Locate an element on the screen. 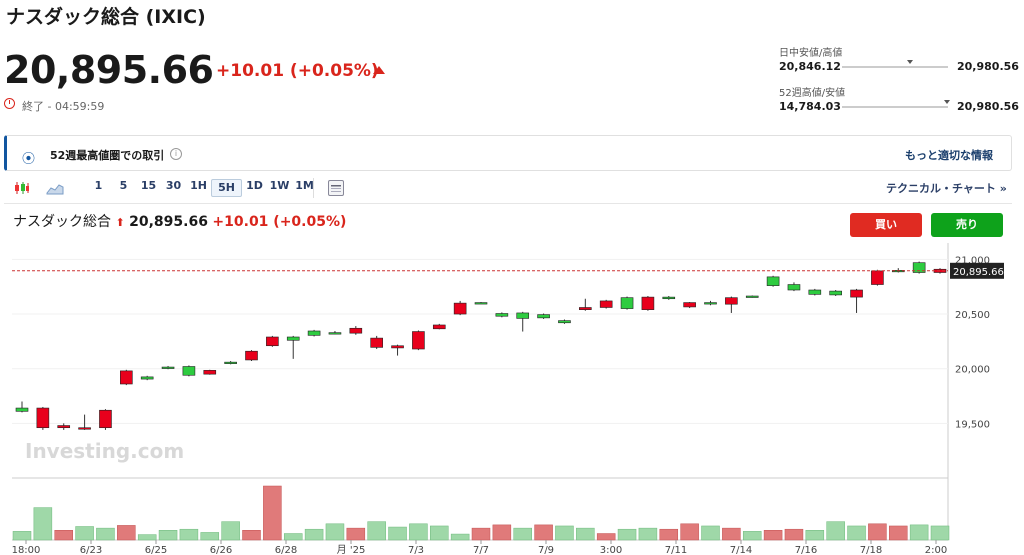  area-chart-icon is located at coordinates (55, 187).